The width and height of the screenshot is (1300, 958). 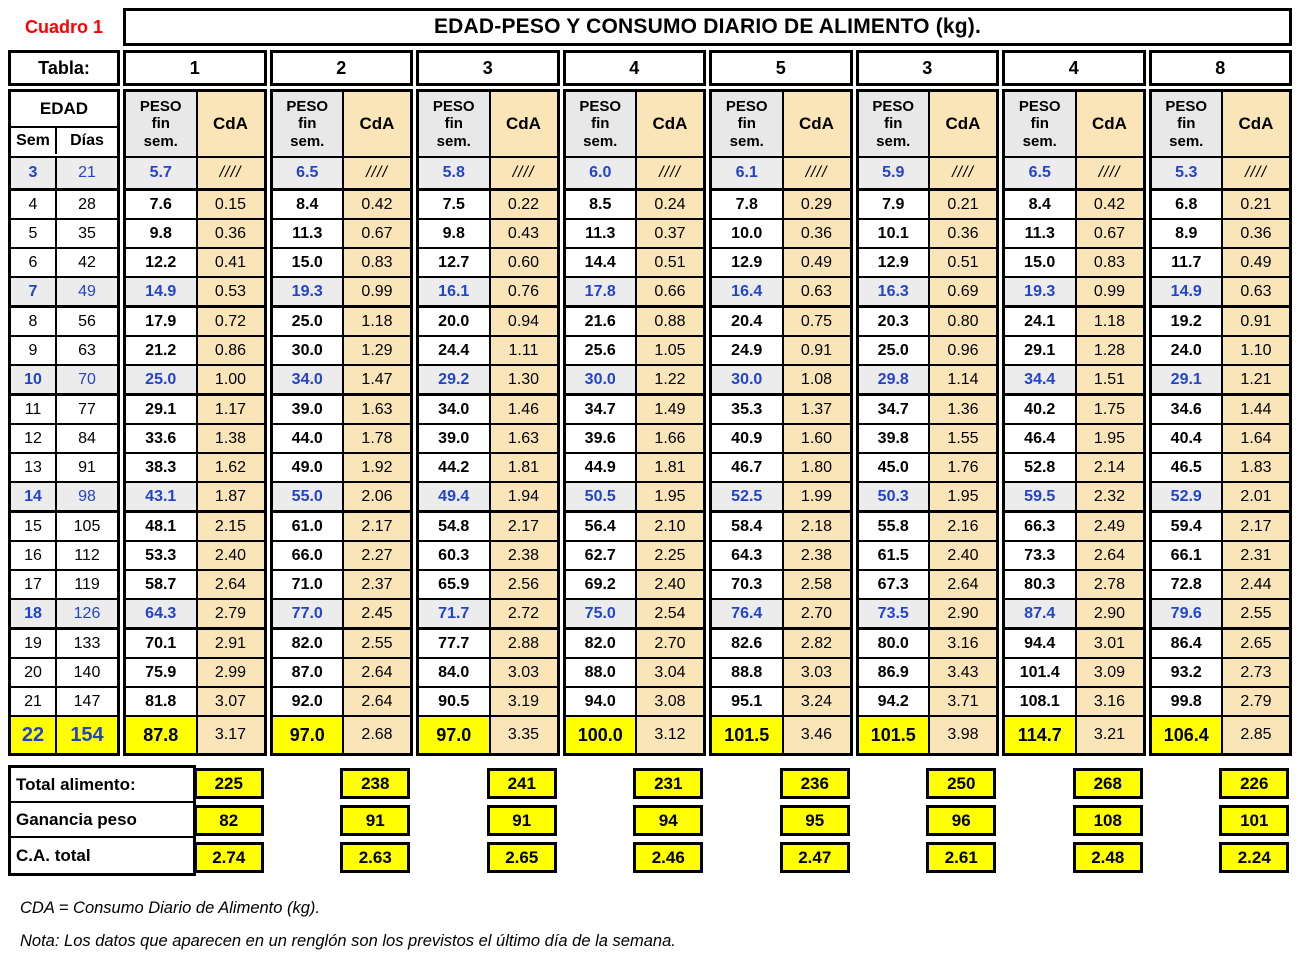 What do you see at coordinates (195, 702) in the screenshot?
I see `data-row-sem-21: 81.8 3.07` at bounding box center [195, 702].